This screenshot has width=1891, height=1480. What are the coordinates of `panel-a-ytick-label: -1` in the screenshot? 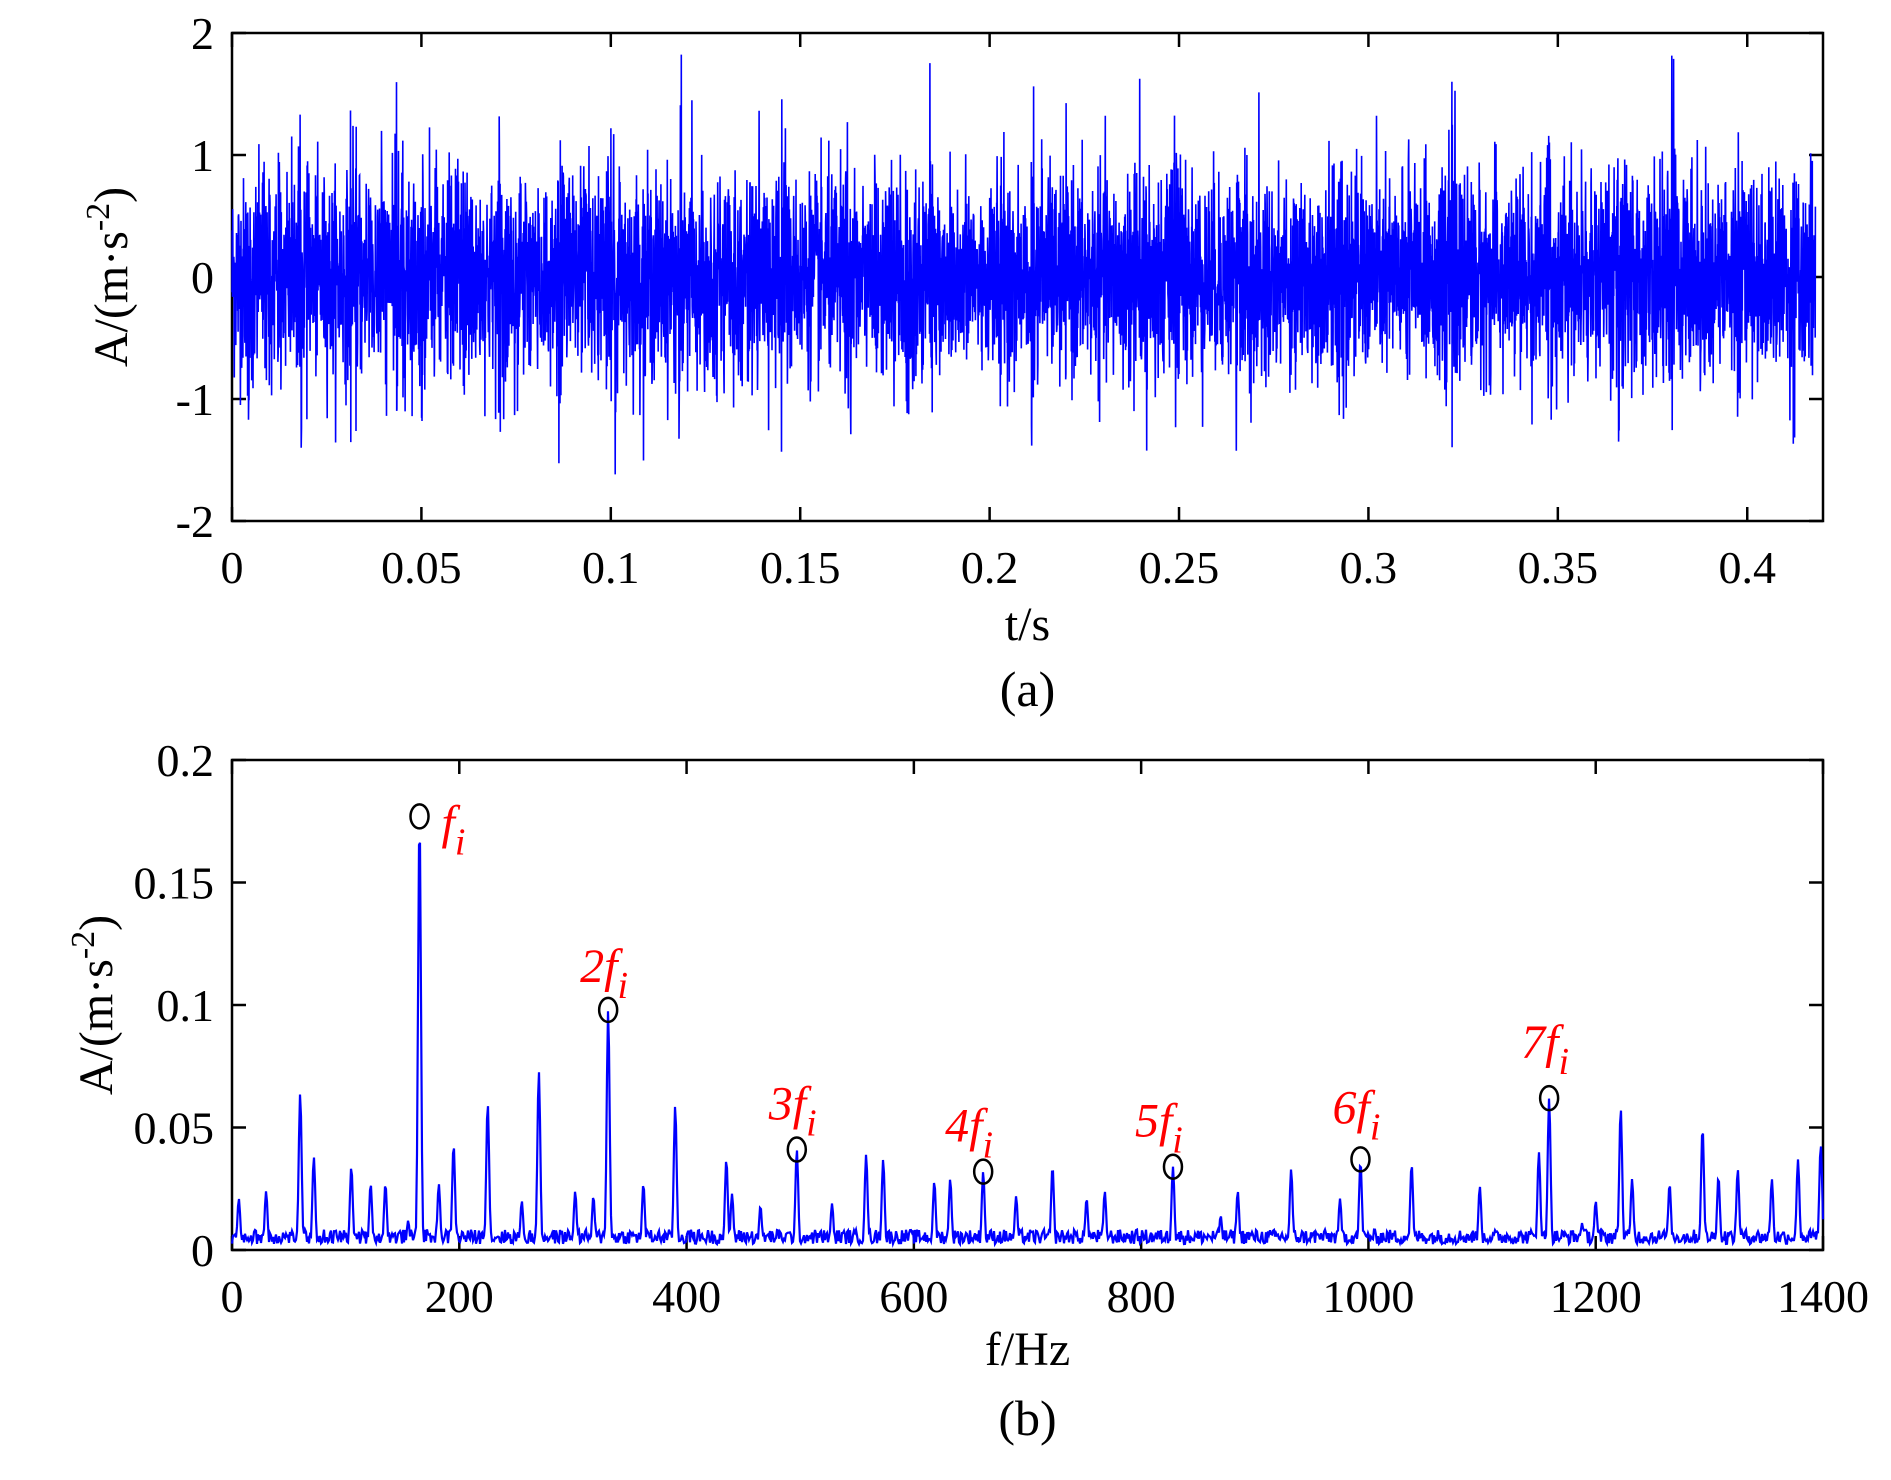 It's located at (195, 399).